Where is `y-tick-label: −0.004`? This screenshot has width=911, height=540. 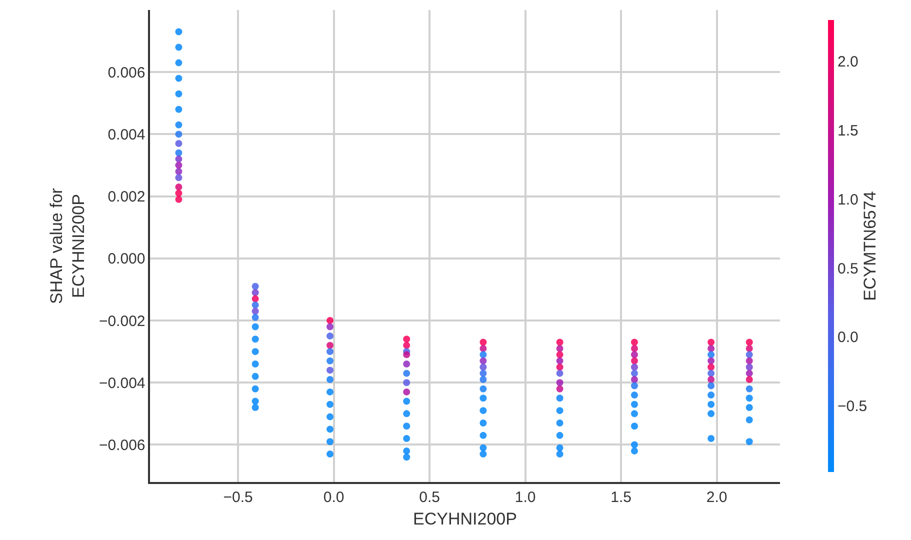 y-tick-label: −0.004 is located at coordinates (122, 383).